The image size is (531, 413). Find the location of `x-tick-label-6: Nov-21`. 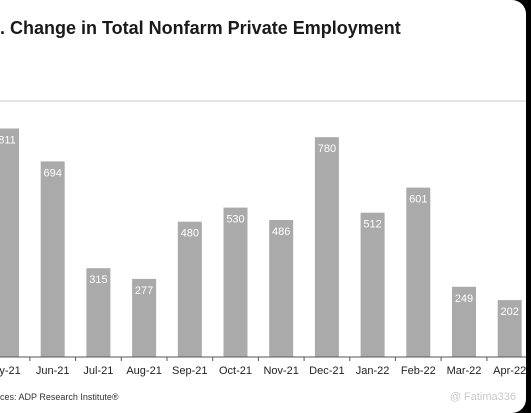

x-tick-label-6: Nov-21 is located at coordinates (280, 371).